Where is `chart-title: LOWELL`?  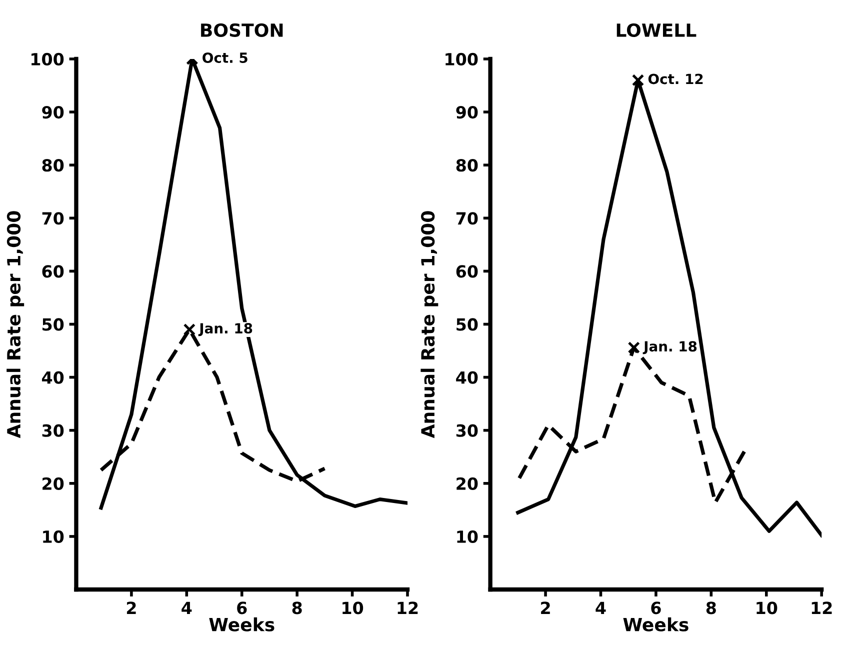
chart-title: LOWELL is located at coordinates (656, 30).